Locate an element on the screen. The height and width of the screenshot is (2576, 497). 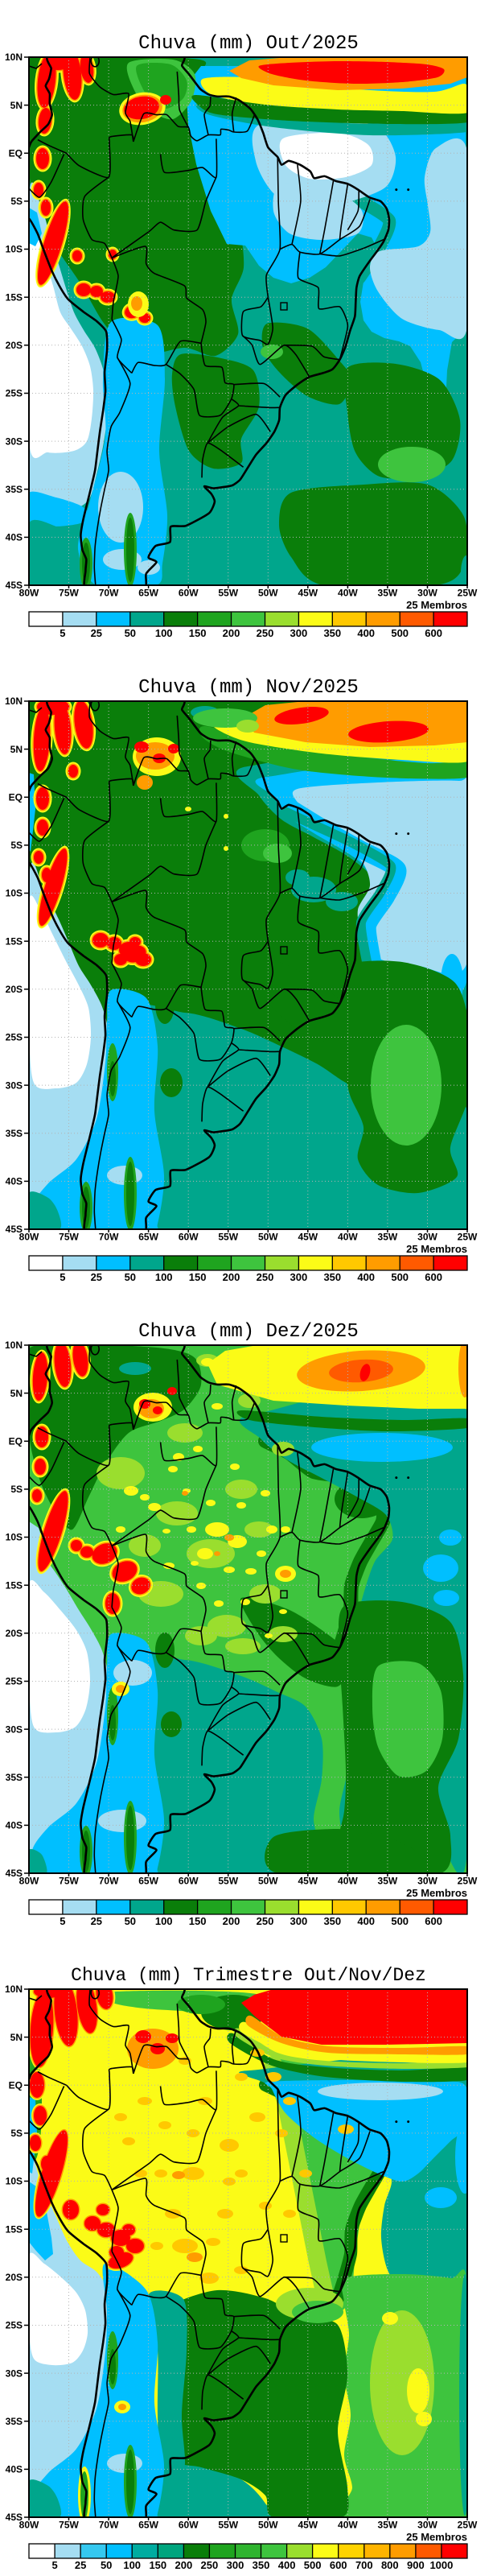
svg-text: Chuva (mm) Out/2025 is located at coordinates (249, 44).